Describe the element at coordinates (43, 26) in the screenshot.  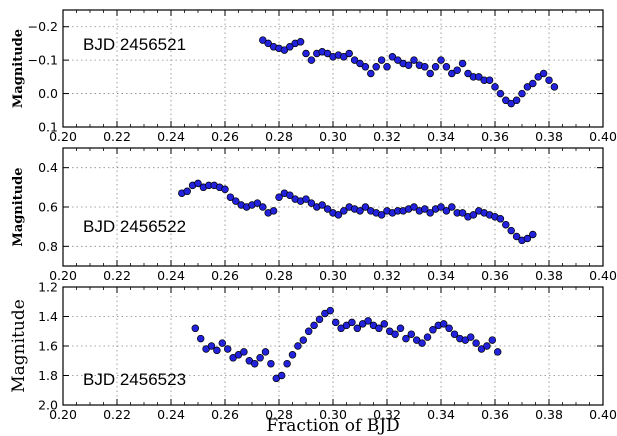
I see `y-tick-label: −0.2` at that location.